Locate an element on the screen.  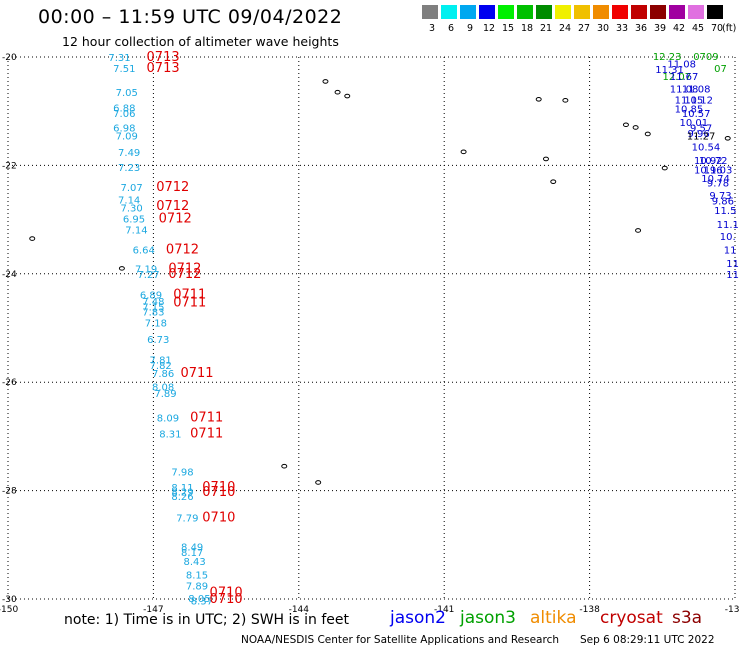
jason2-swh-label: 10.85 is located at coordinates (689, 109).